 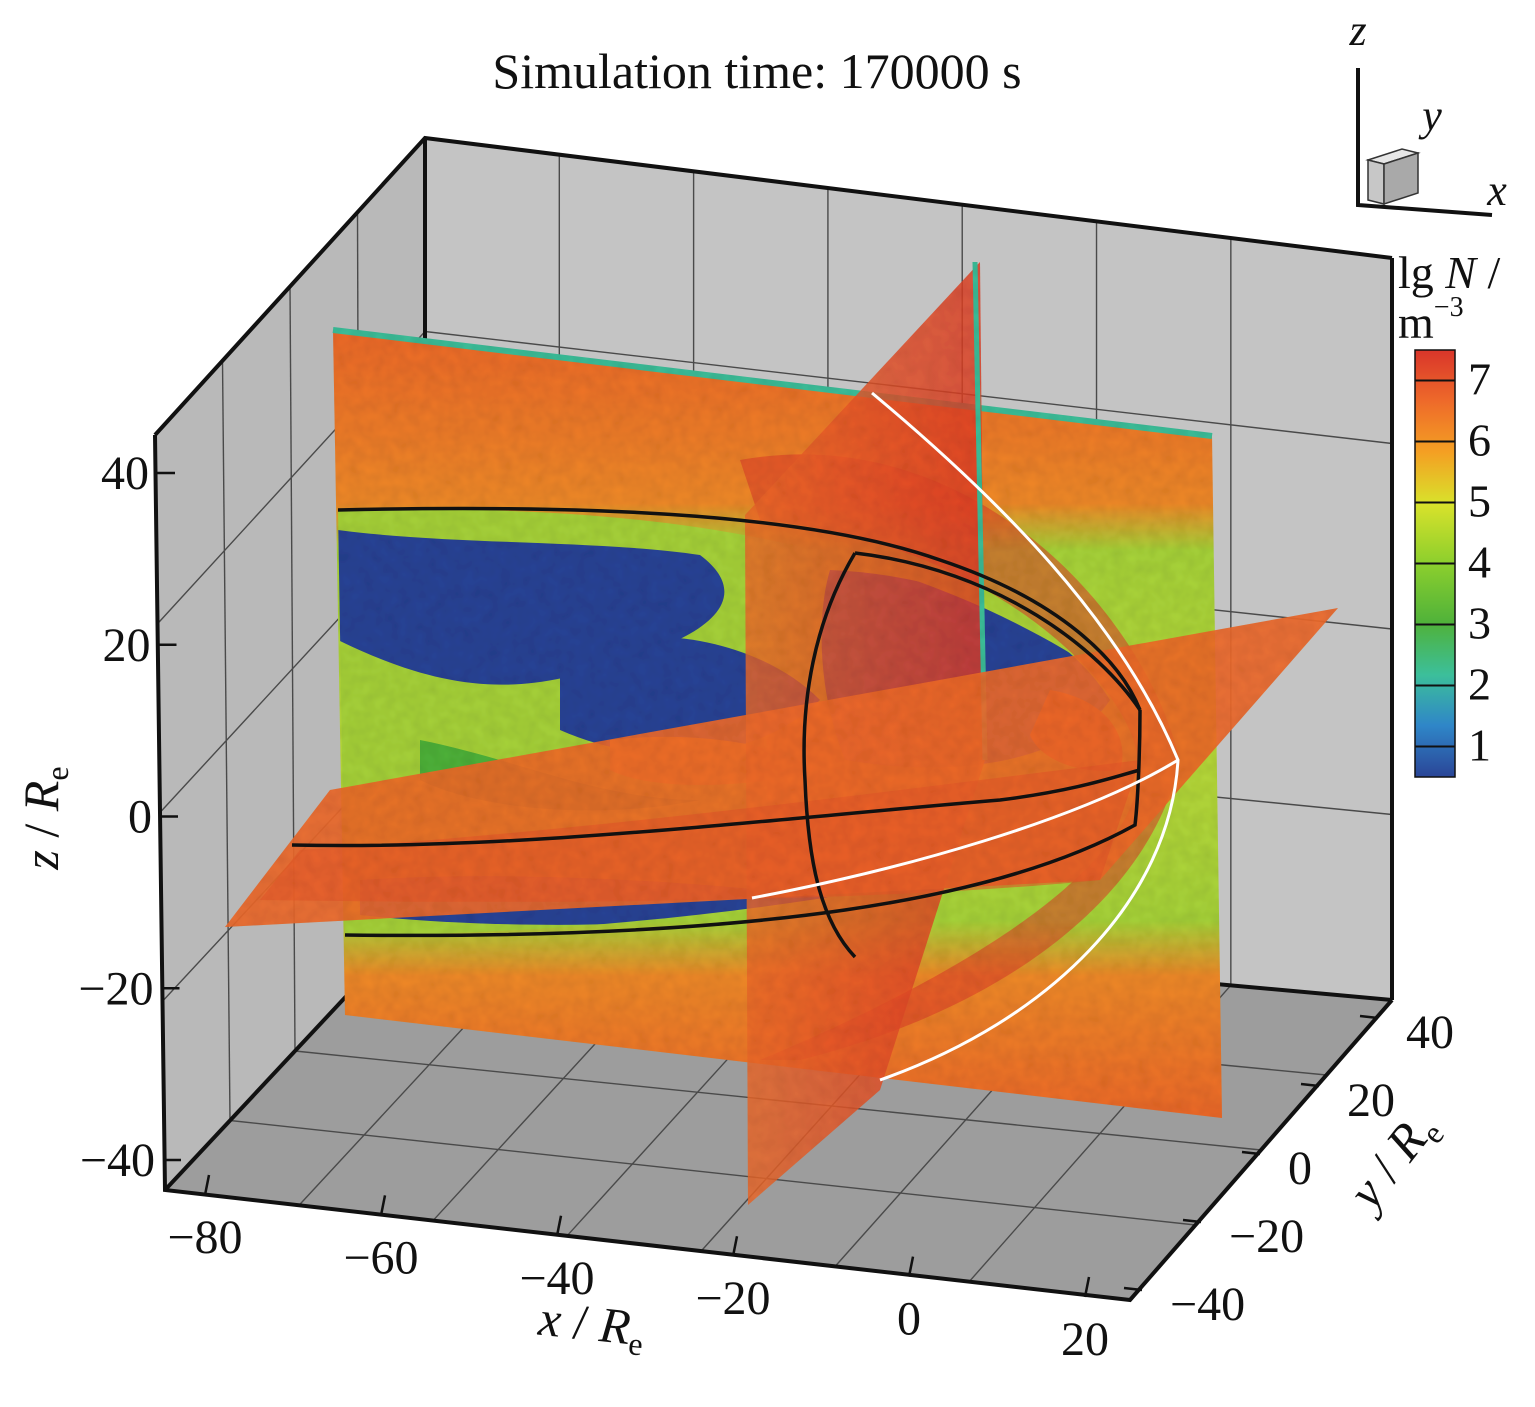 What do you see at coordinates (117, 1160) in the screenshot?
I see `z-tick-label: −40` at bounding box center [117, 1160].